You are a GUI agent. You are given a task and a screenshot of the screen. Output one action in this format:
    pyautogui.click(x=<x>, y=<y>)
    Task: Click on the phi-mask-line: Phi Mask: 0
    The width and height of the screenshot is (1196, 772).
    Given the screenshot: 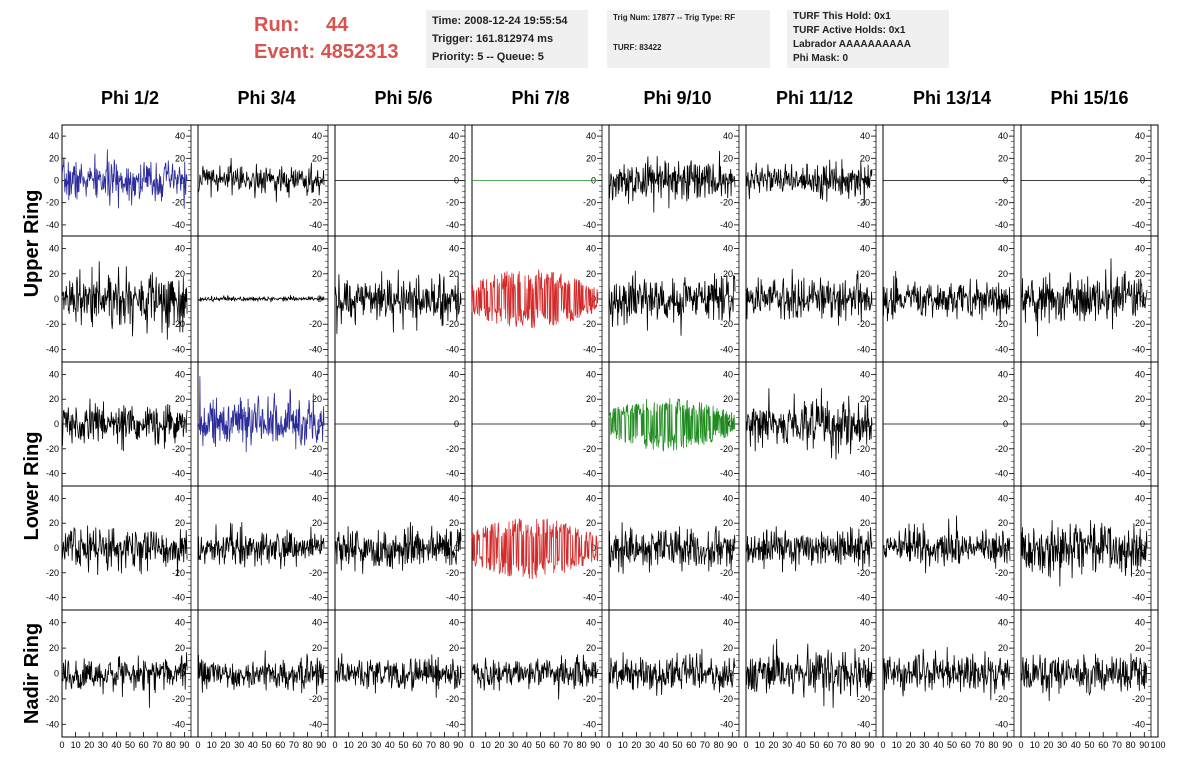 What is the action you would take?
    pyautogui.click(x=821, y=58)
    